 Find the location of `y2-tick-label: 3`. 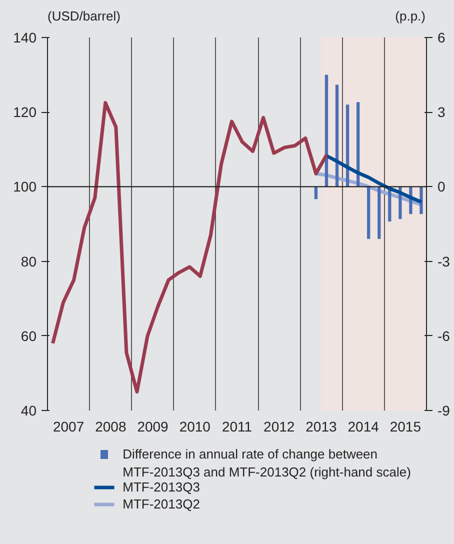

y2-tick-label: 3 is located at coordinates (442, 112).